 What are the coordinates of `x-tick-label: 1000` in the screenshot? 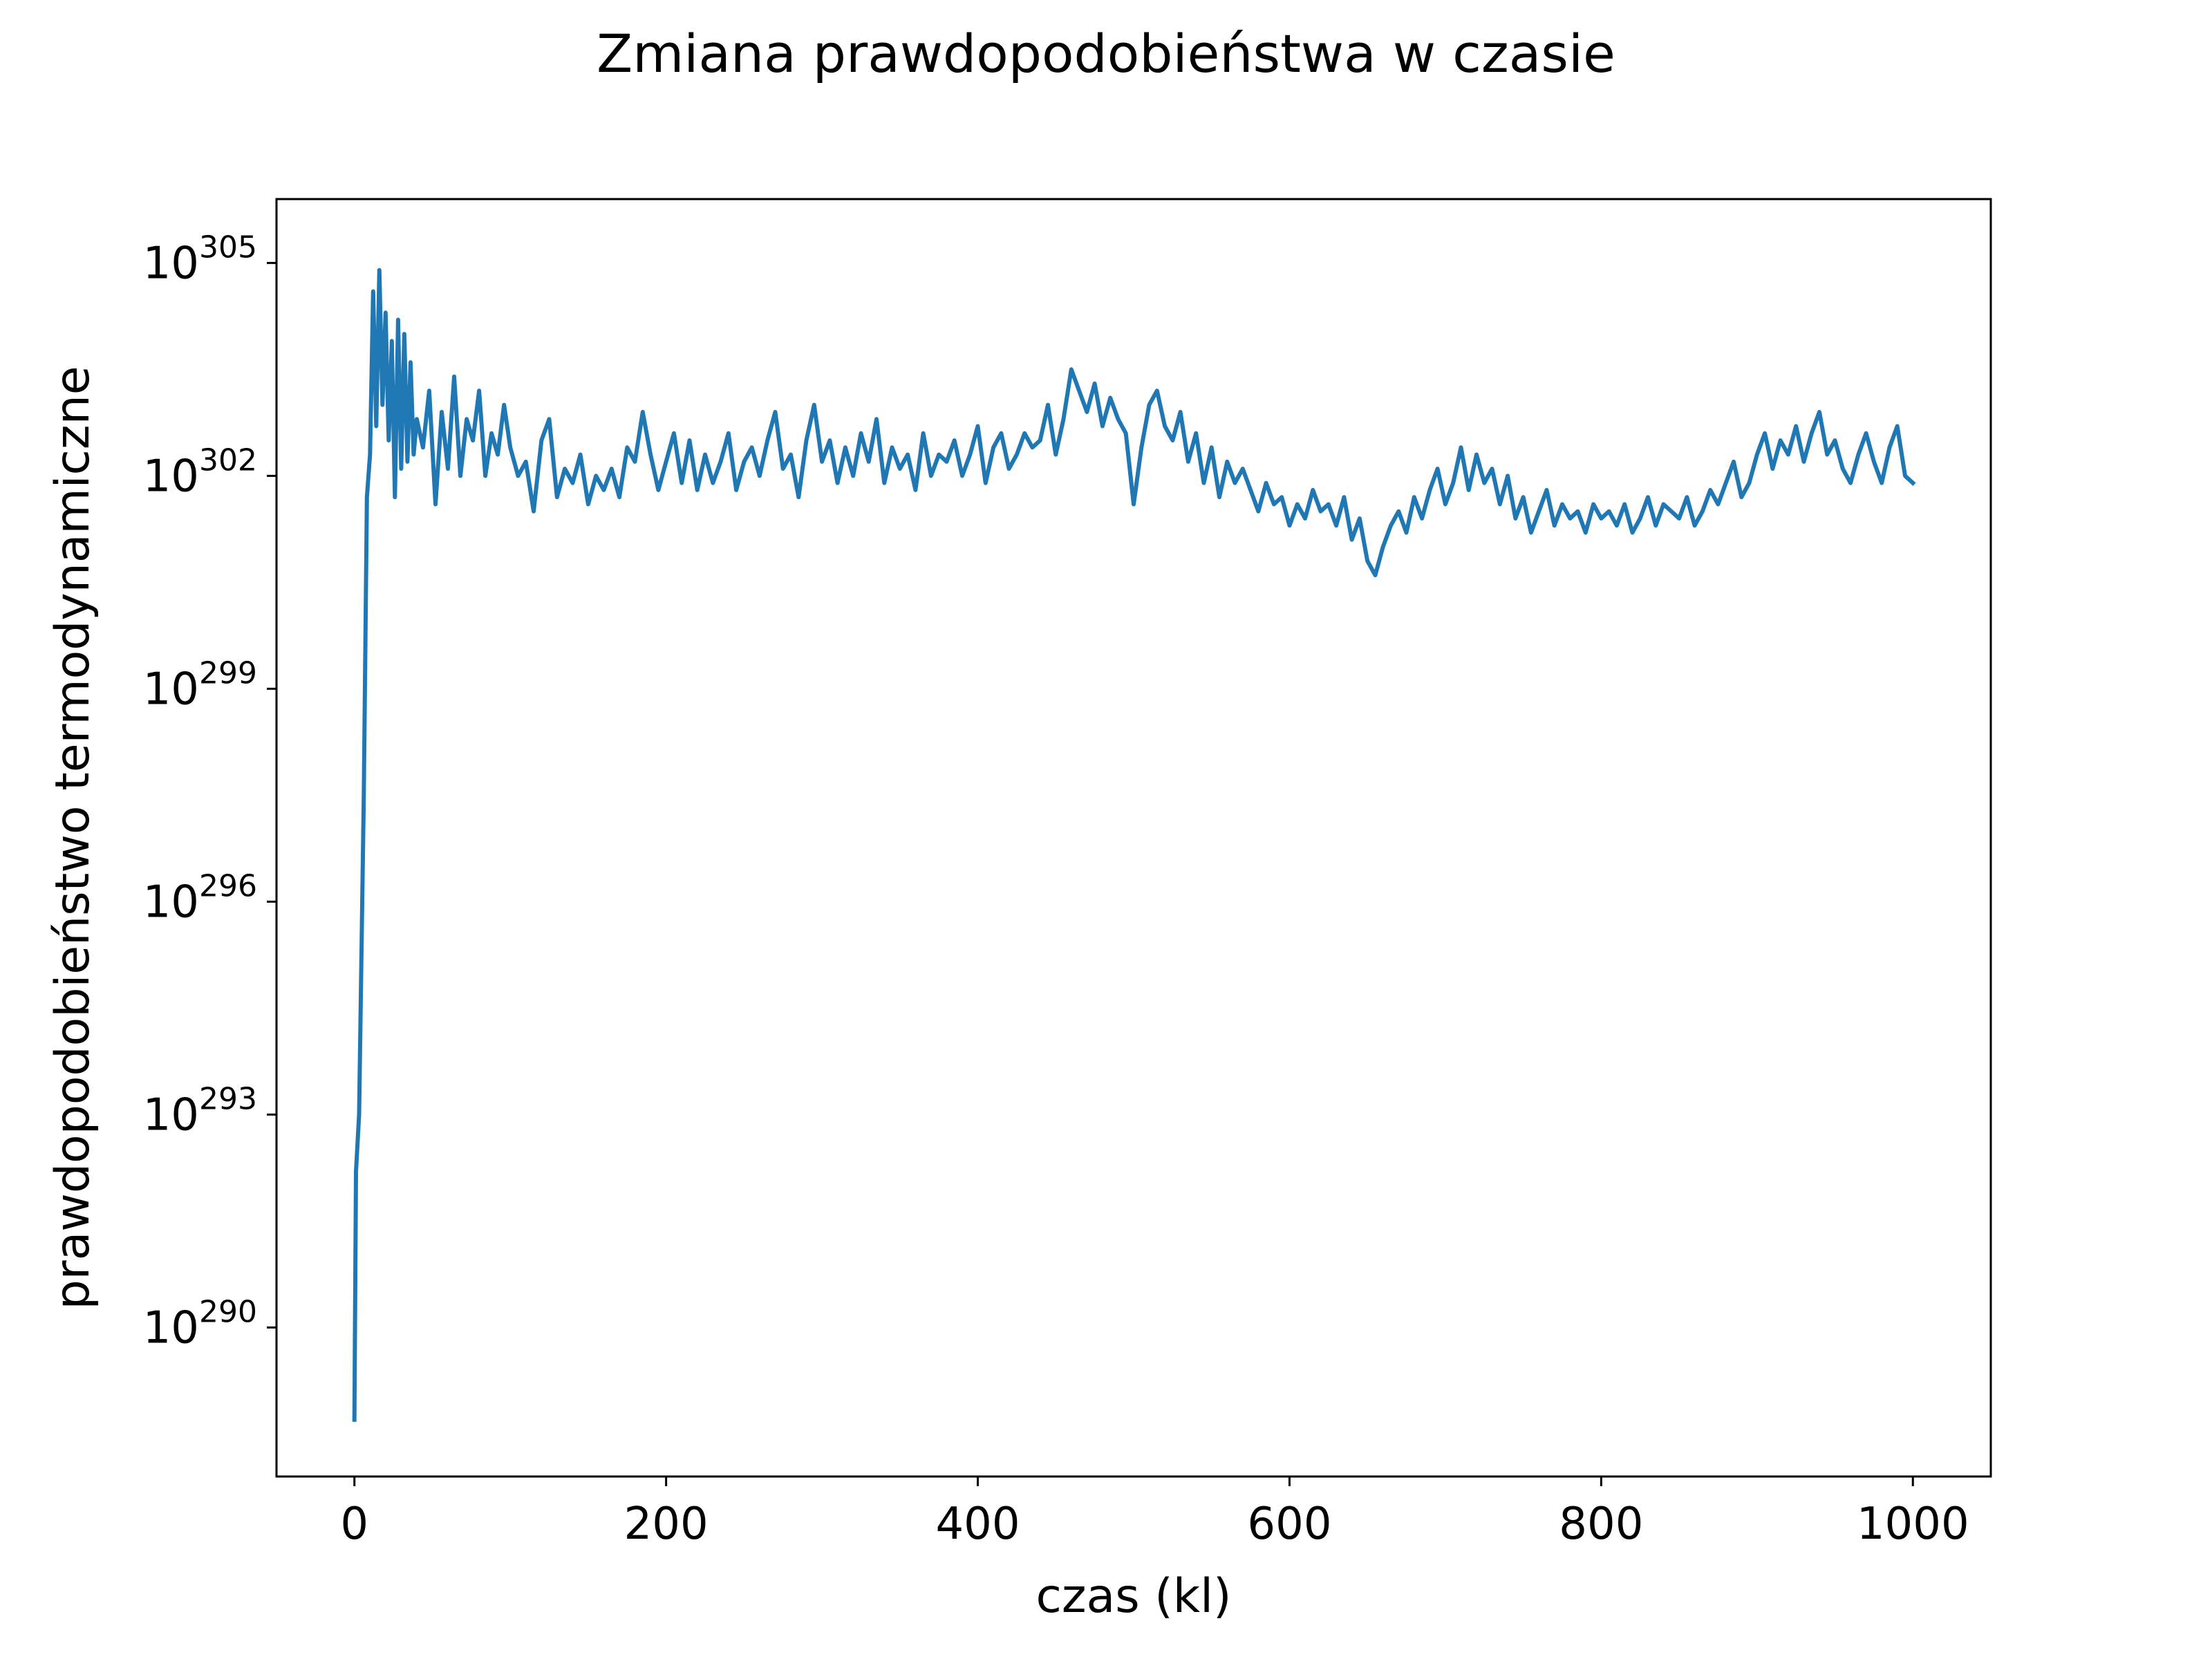 It's located at (1913, 1525).